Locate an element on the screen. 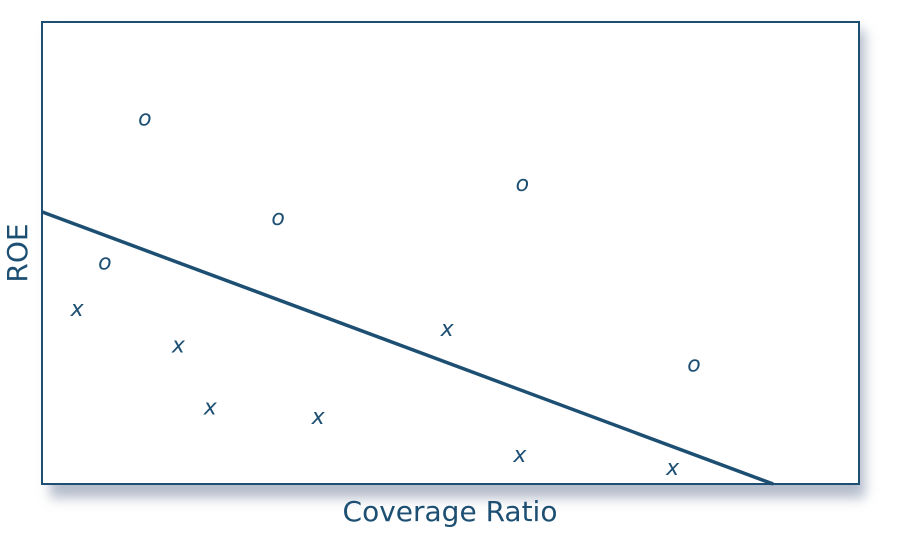 Image resolution: width=916 pixels, height=541 pixels. o-marker-3: o is located at coordinates (277, 218).